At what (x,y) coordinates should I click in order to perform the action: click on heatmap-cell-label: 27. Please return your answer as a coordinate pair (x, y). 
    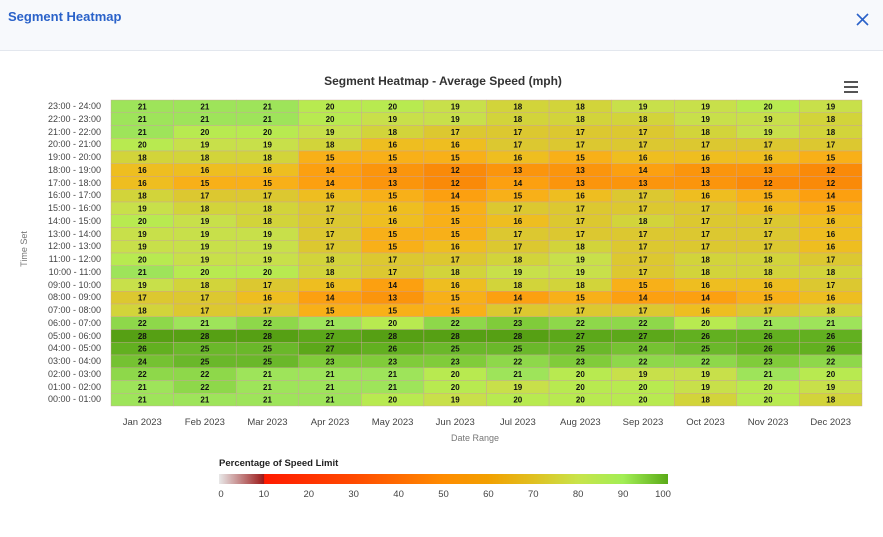
    Looking at the image, I should click on (580, 336).